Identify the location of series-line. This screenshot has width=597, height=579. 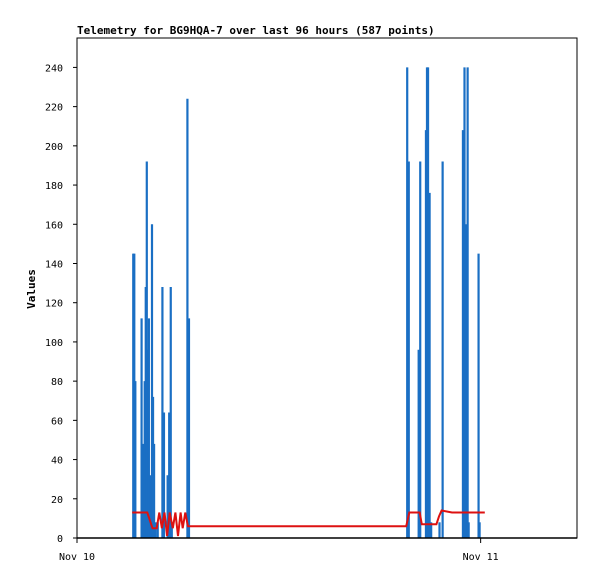
(308, 523).